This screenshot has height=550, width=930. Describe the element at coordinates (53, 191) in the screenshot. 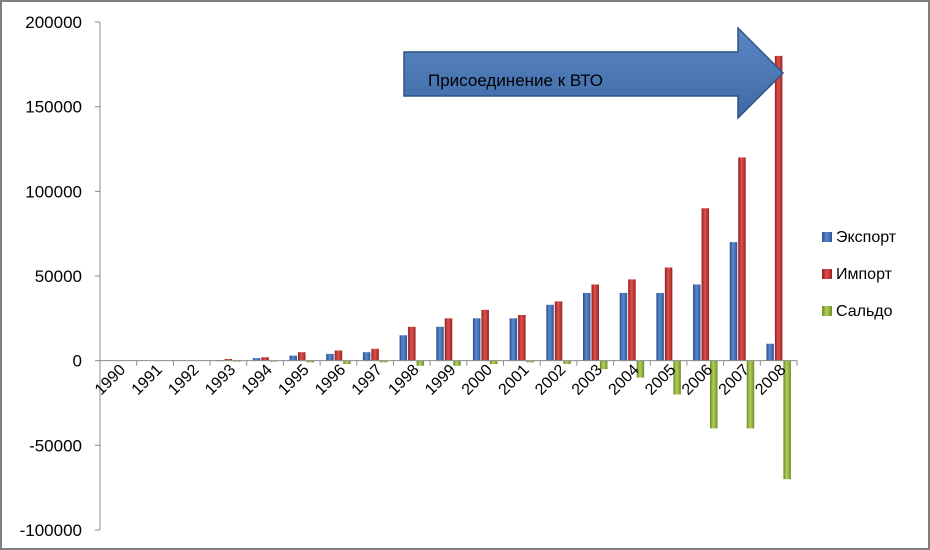

I see `y-tick-label: 100000` at that location.